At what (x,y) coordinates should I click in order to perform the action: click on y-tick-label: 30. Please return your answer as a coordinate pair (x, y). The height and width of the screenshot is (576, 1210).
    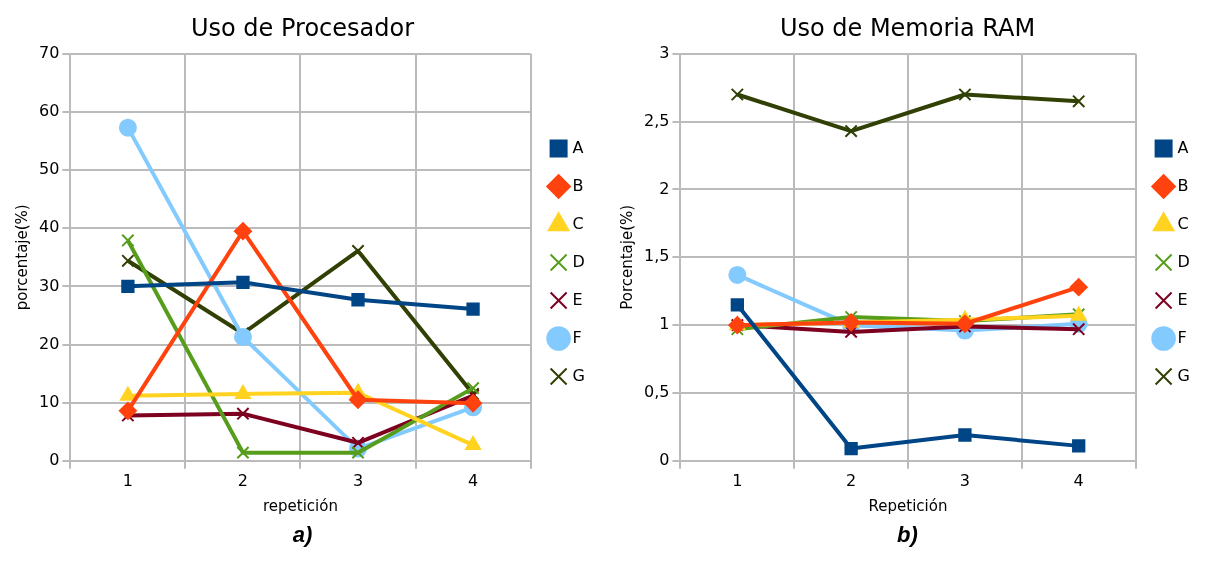
    Looking at the image, I should click on (49, 285).